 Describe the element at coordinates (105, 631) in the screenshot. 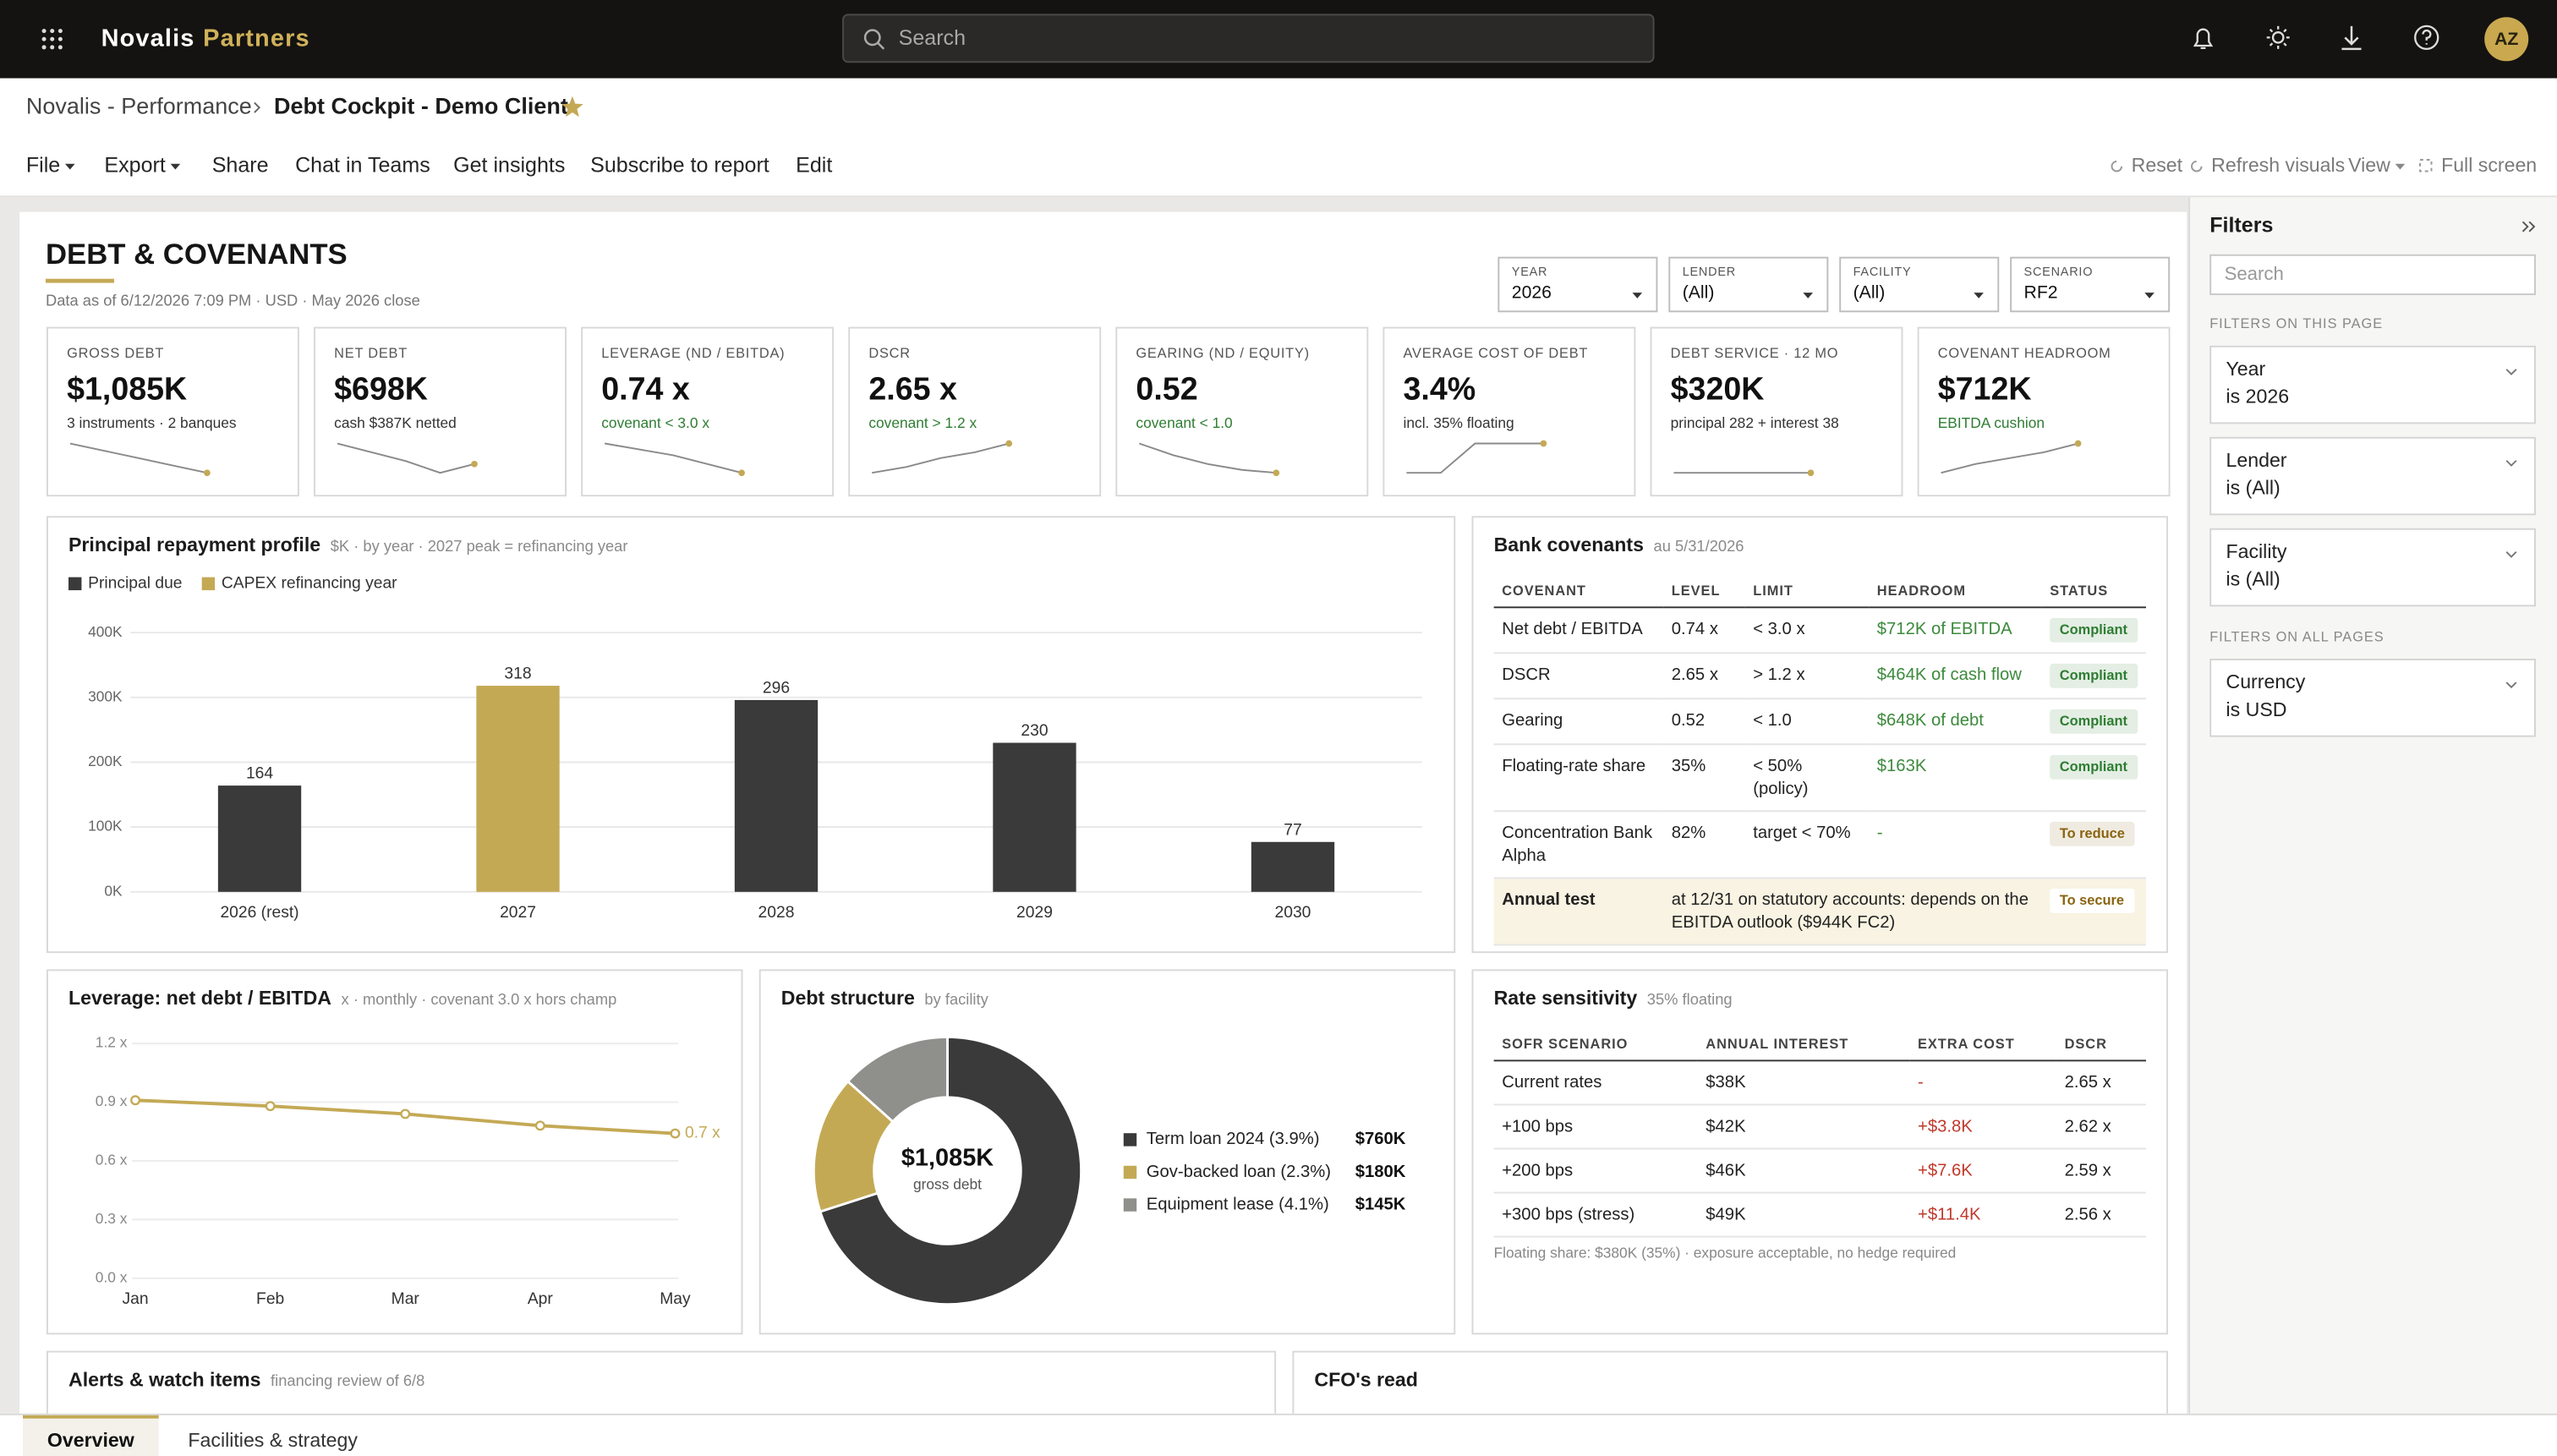

I see `y-tick-label: 400K` at that location.